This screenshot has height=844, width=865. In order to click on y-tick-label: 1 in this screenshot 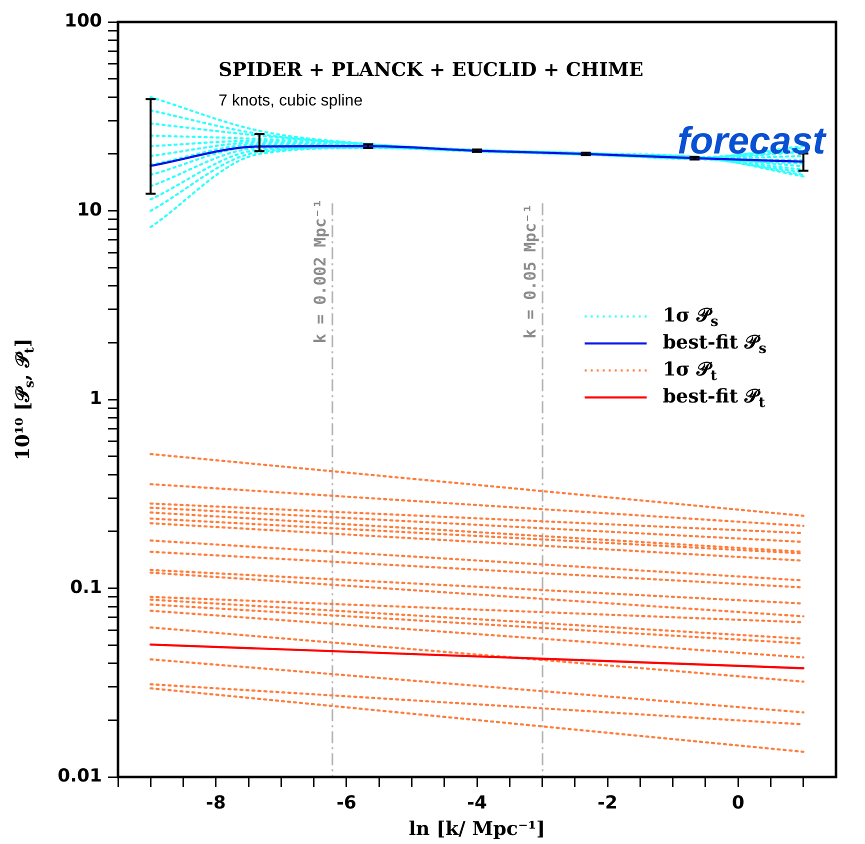, I will do `click(95, 399)`.